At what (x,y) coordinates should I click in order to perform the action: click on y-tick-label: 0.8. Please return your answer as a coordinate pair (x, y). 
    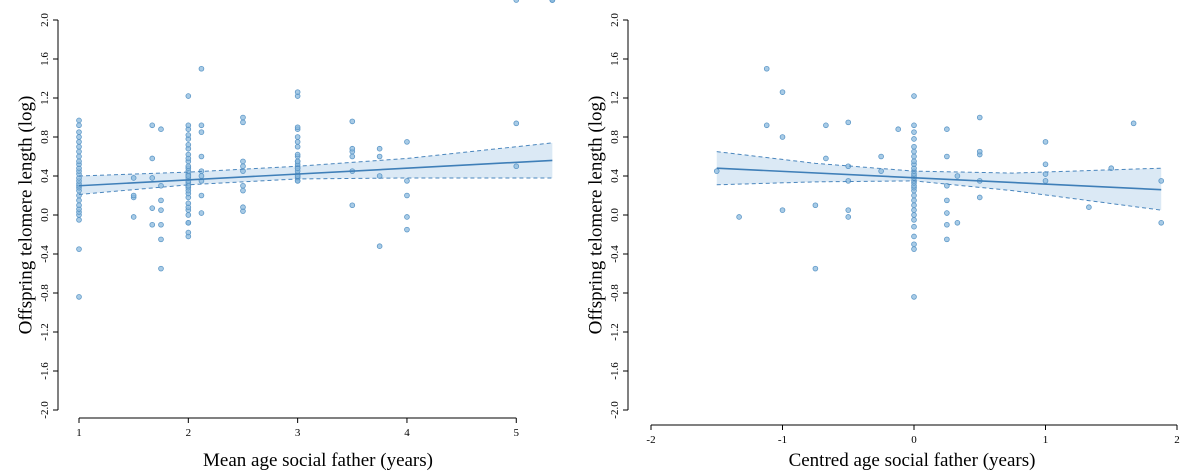
    Looking at the image, I should click on (45, 137).